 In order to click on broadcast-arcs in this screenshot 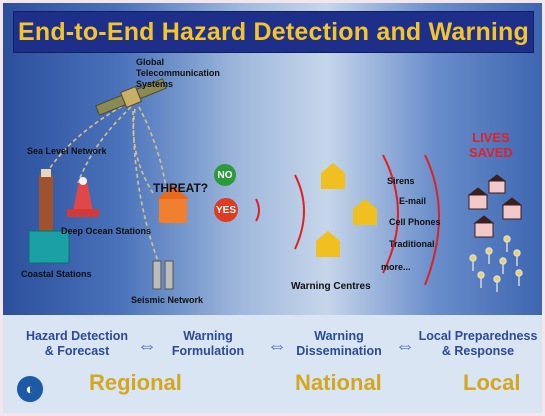, I will do `click(347, 220)`.